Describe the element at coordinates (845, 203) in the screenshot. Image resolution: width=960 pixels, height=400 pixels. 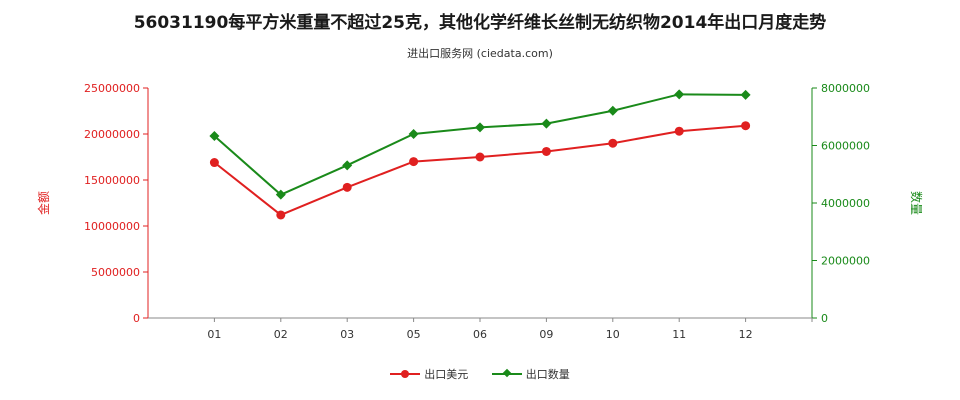
I see `right-tick-label: 4000000` at that location.